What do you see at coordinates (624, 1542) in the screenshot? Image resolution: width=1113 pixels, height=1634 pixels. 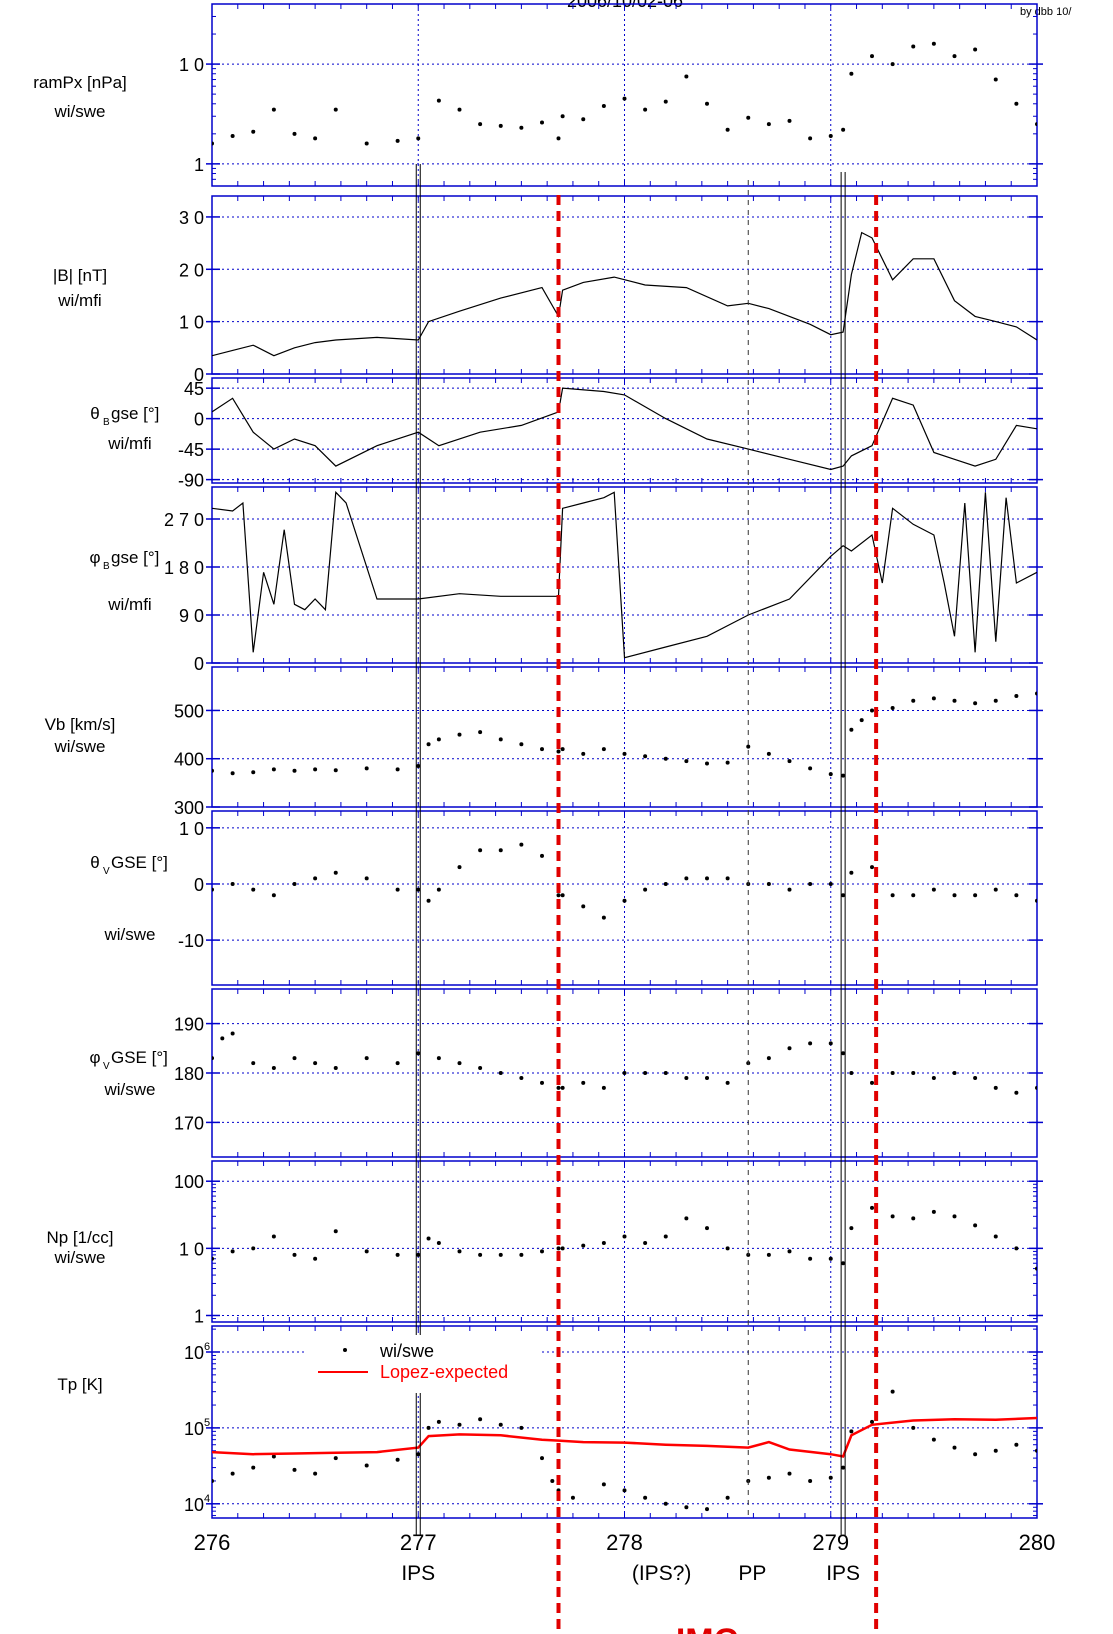 I see `x-tick-label: 278` at bounding box center [624, 1542].